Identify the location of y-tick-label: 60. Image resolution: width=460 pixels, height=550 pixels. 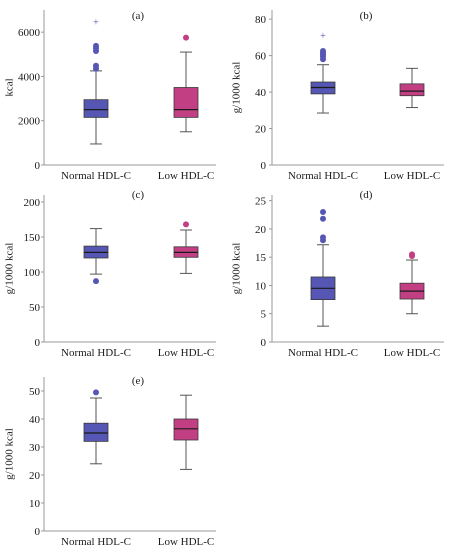
(261, 57).